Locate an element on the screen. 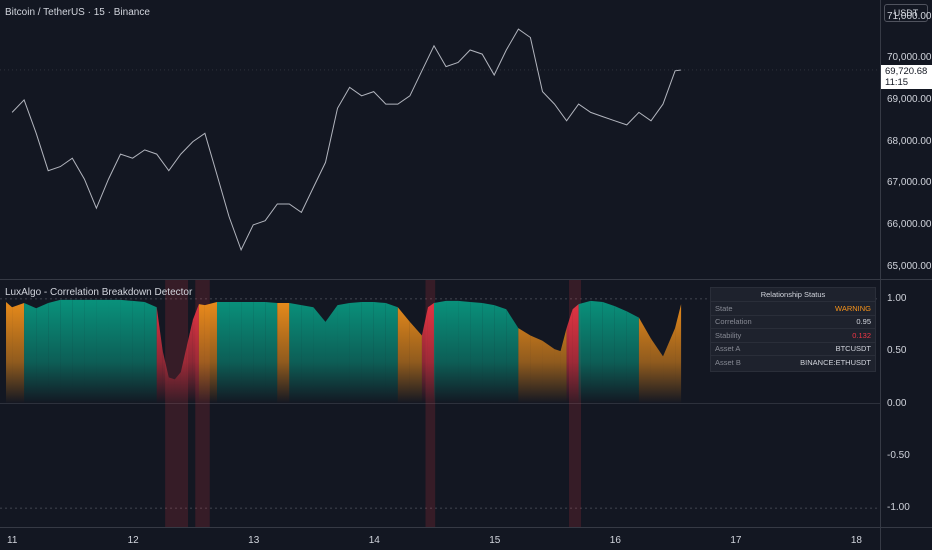 This screenshot has width=932, height=550. time-tick-label: 12 is located at coordinates (133, 540).